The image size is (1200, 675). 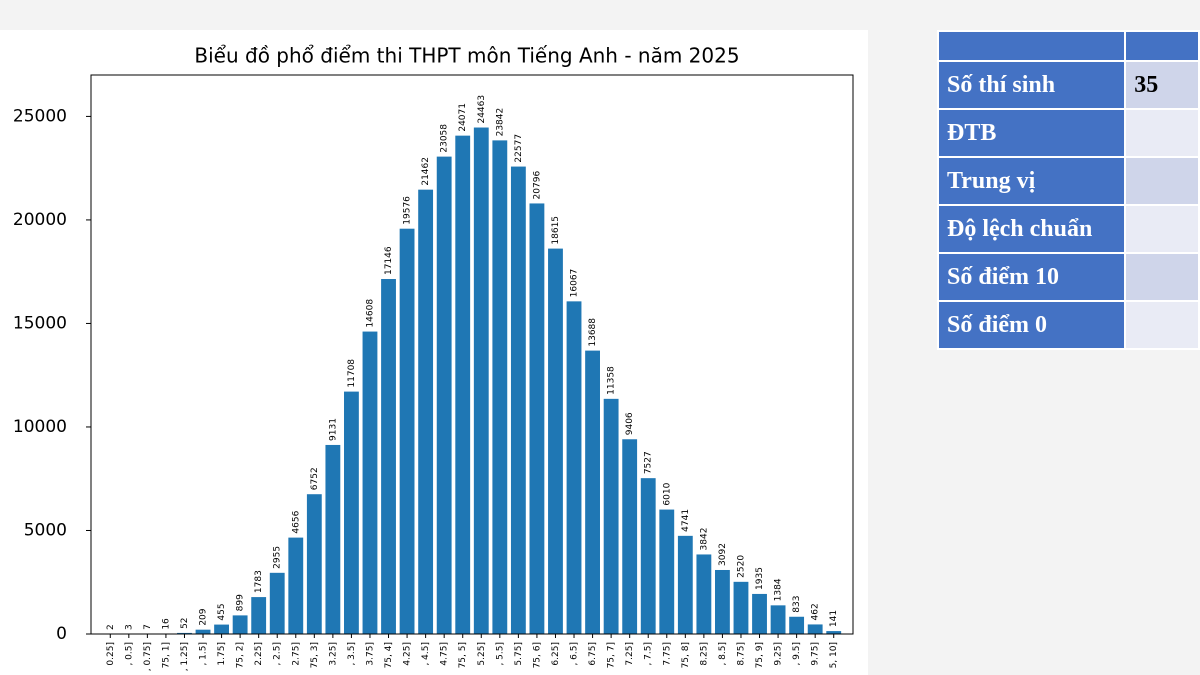 I want to click on x-tick-label: , 0.75], so click(x=148, y=656).